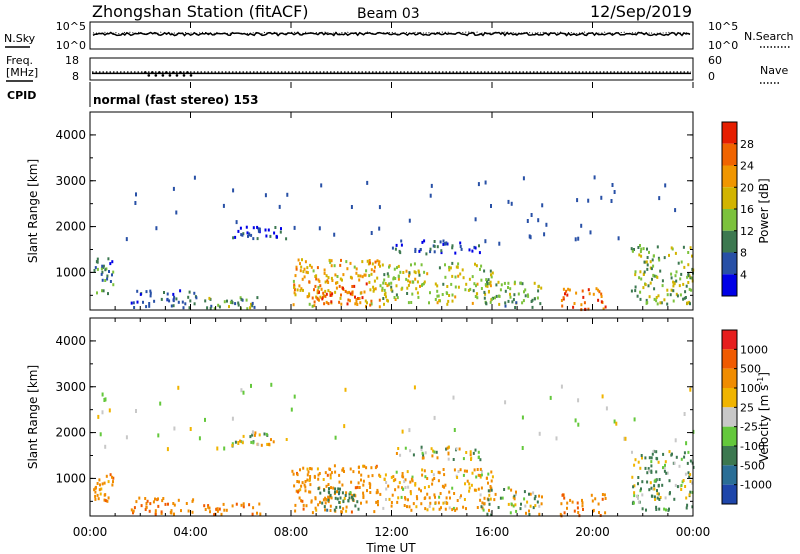  Describe the element at coordinates (170, 75) in the screenshot. I see `freq-dip-point` at that location.